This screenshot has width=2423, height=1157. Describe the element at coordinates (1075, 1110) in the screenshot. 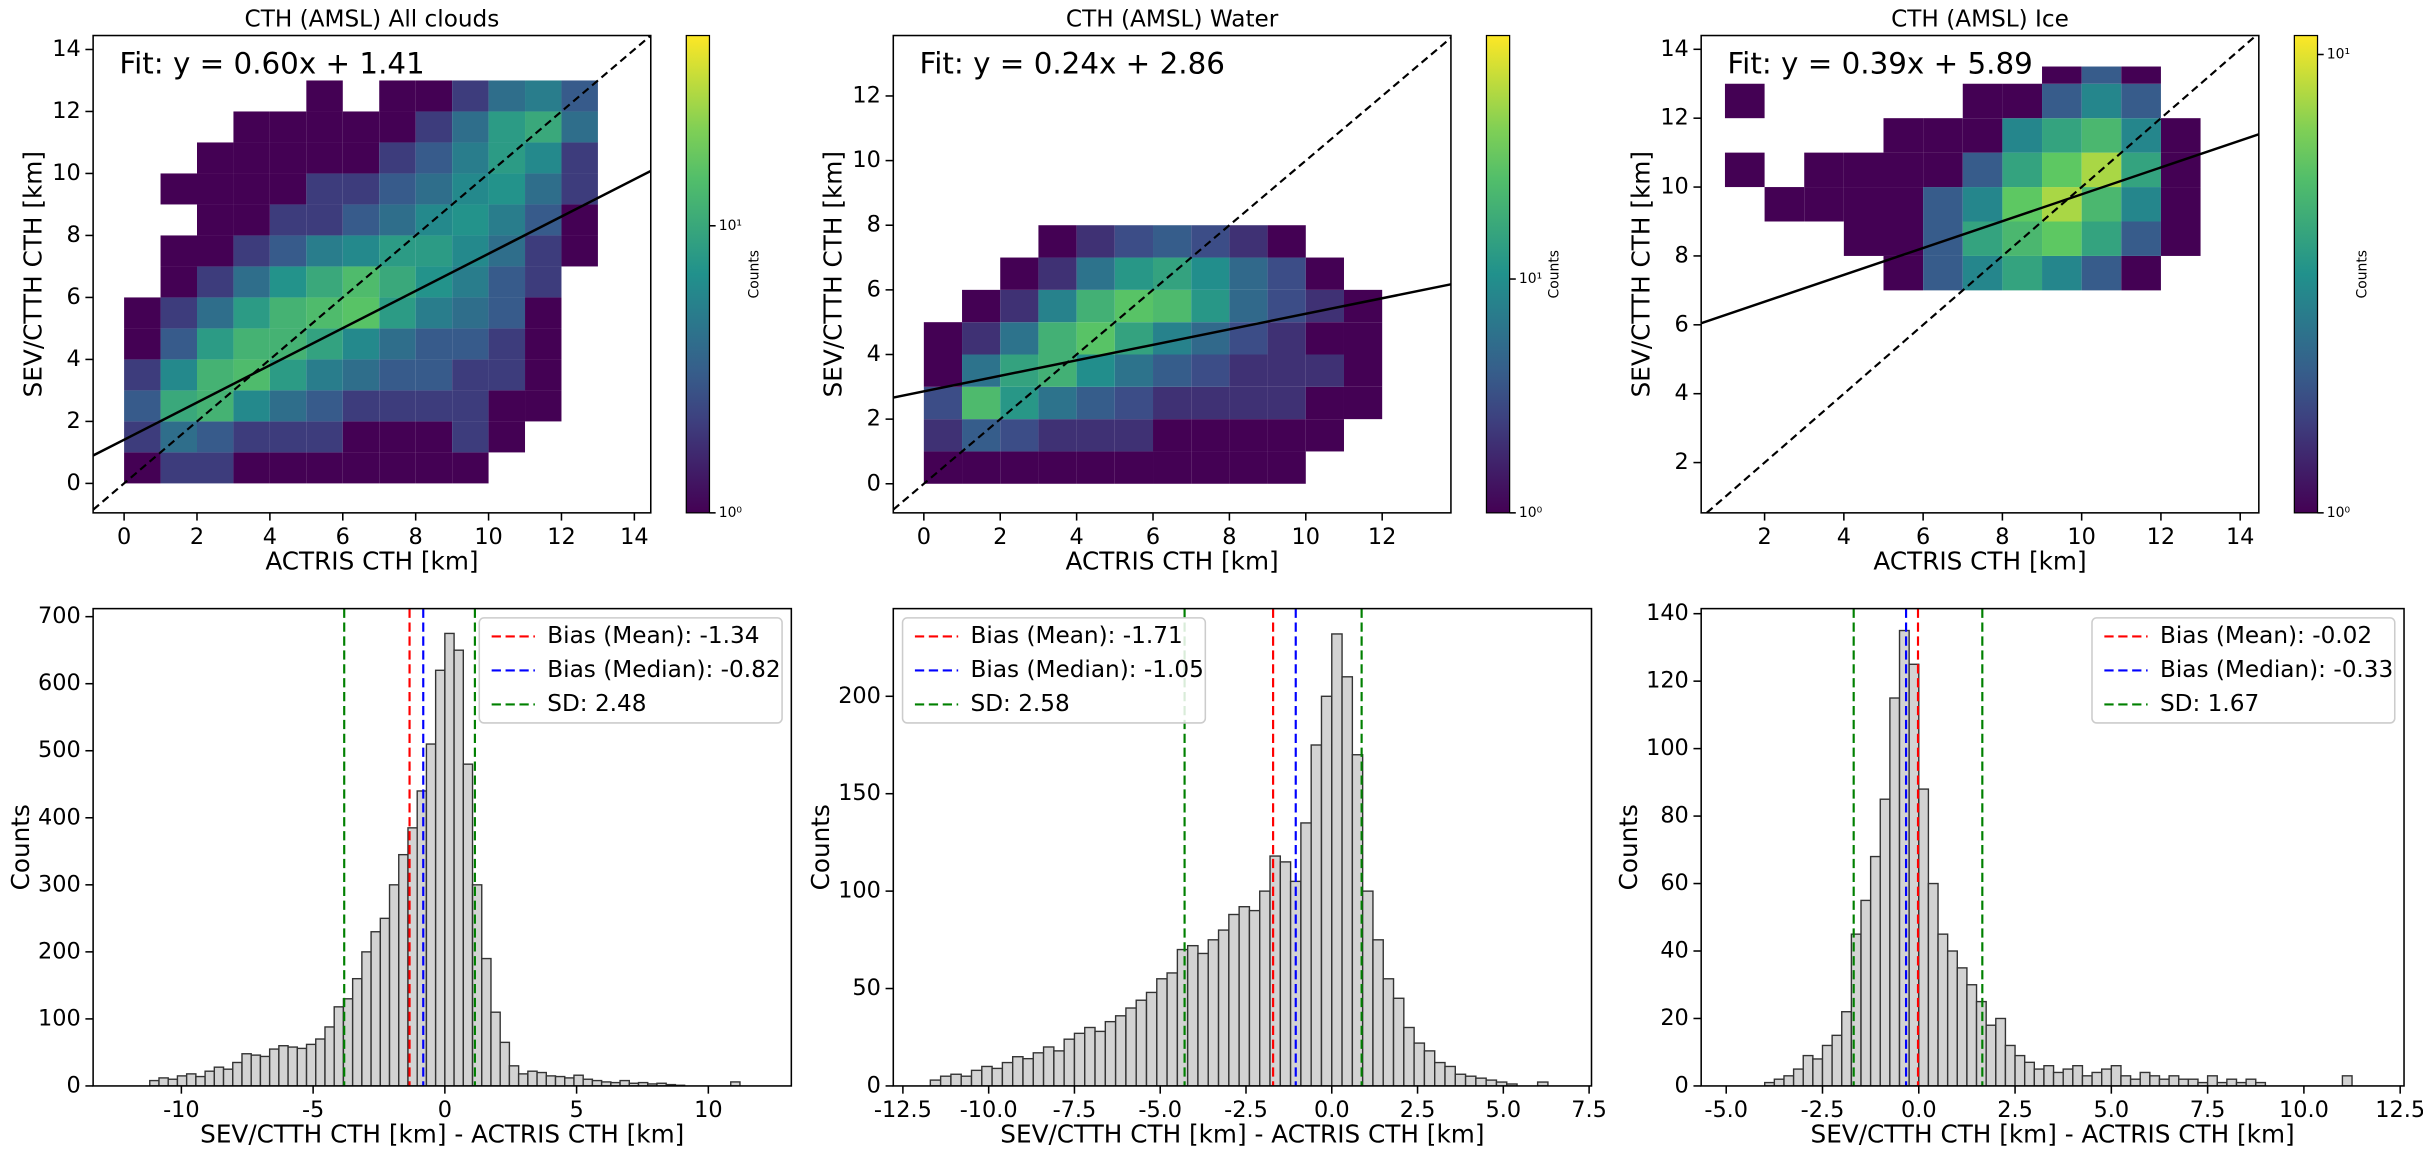

I see `x-tick-label: -7.5` at that location.